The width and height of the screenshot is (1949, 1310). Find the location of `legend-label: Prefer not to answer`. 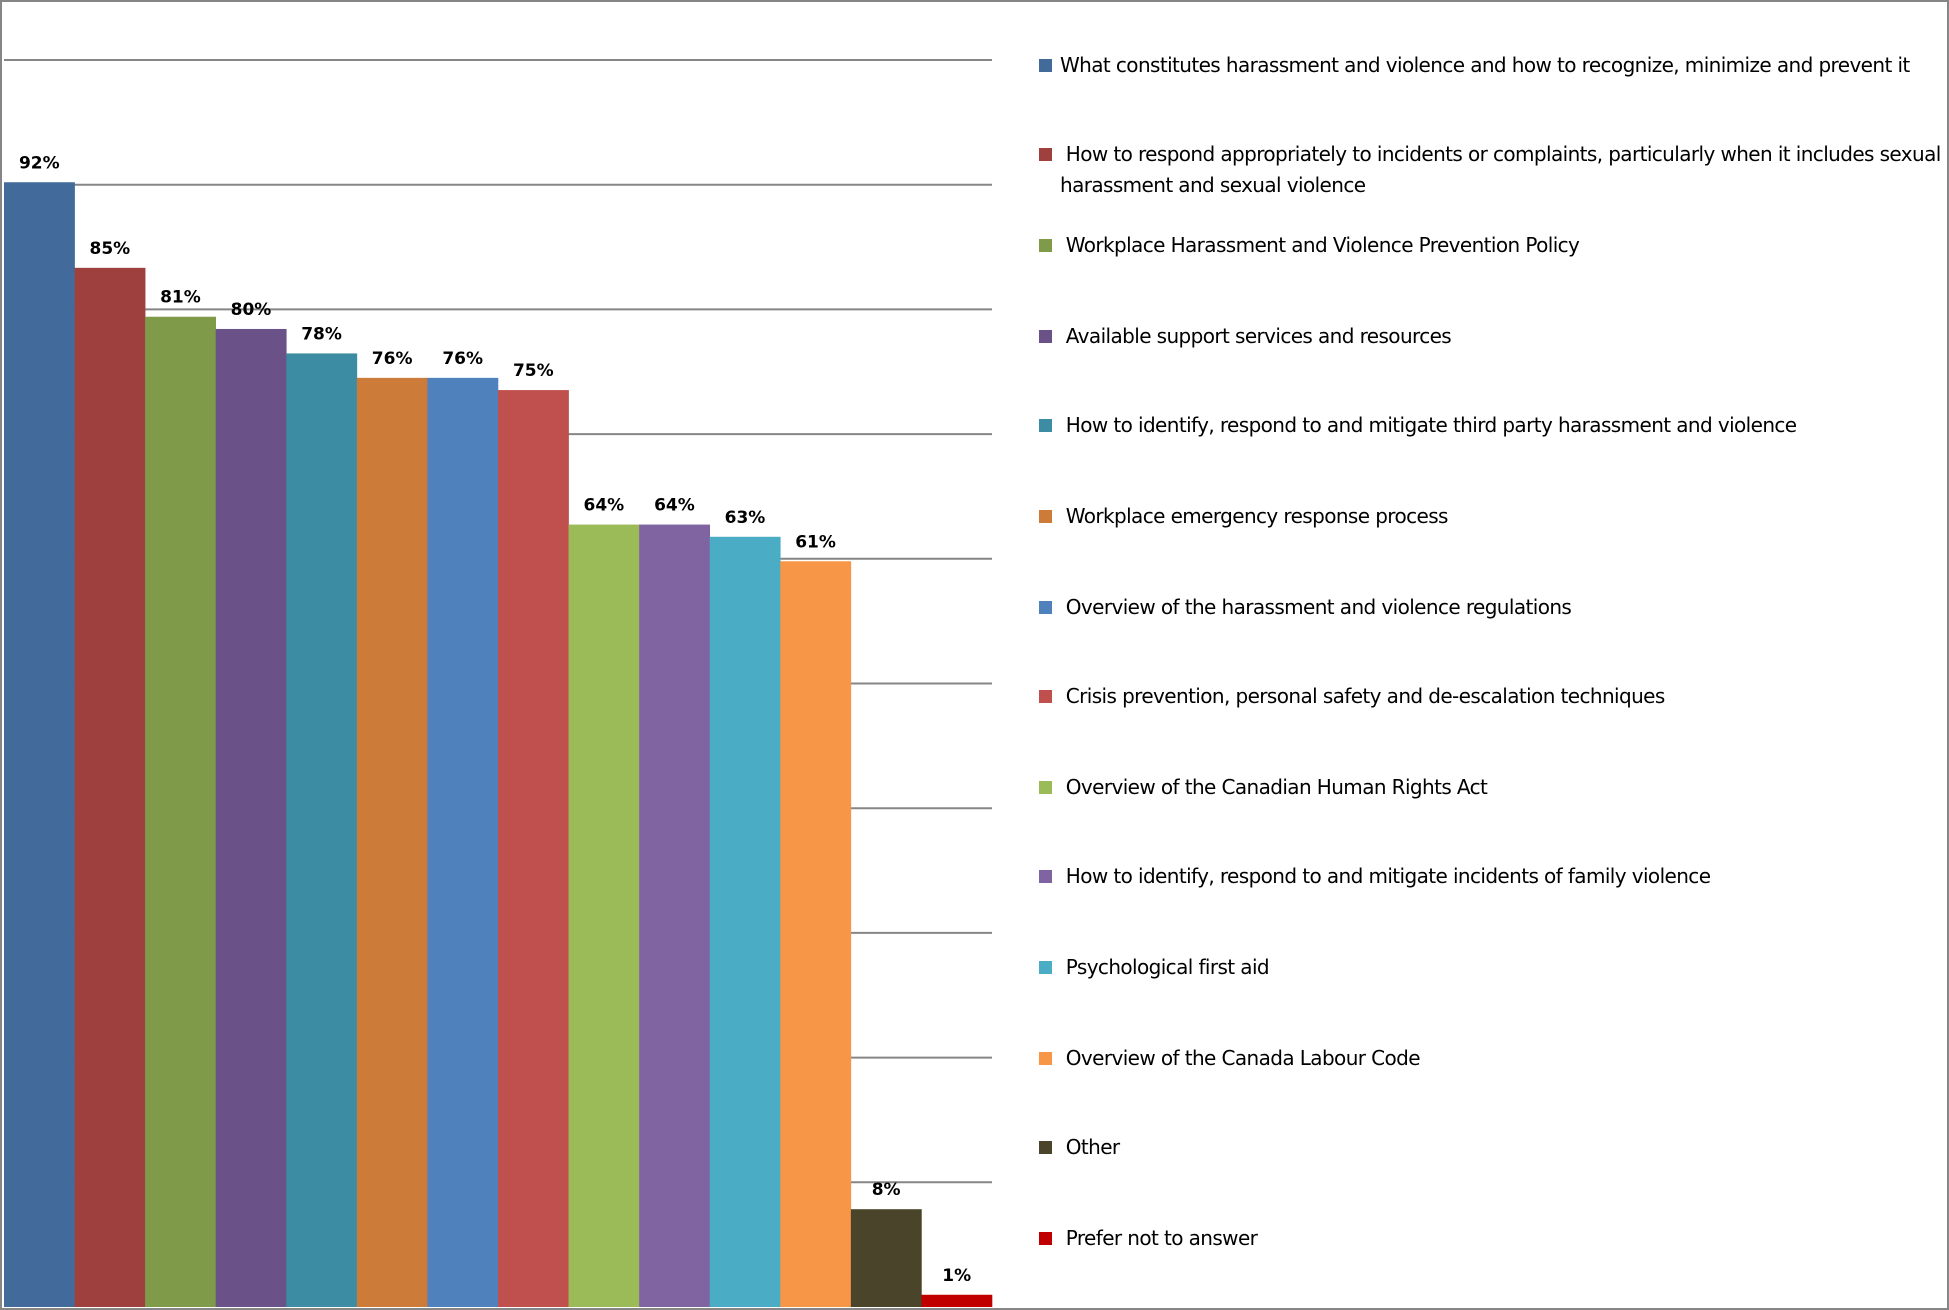

legend-label: Prefer not to answer is located at coordinates (1159, 1238).